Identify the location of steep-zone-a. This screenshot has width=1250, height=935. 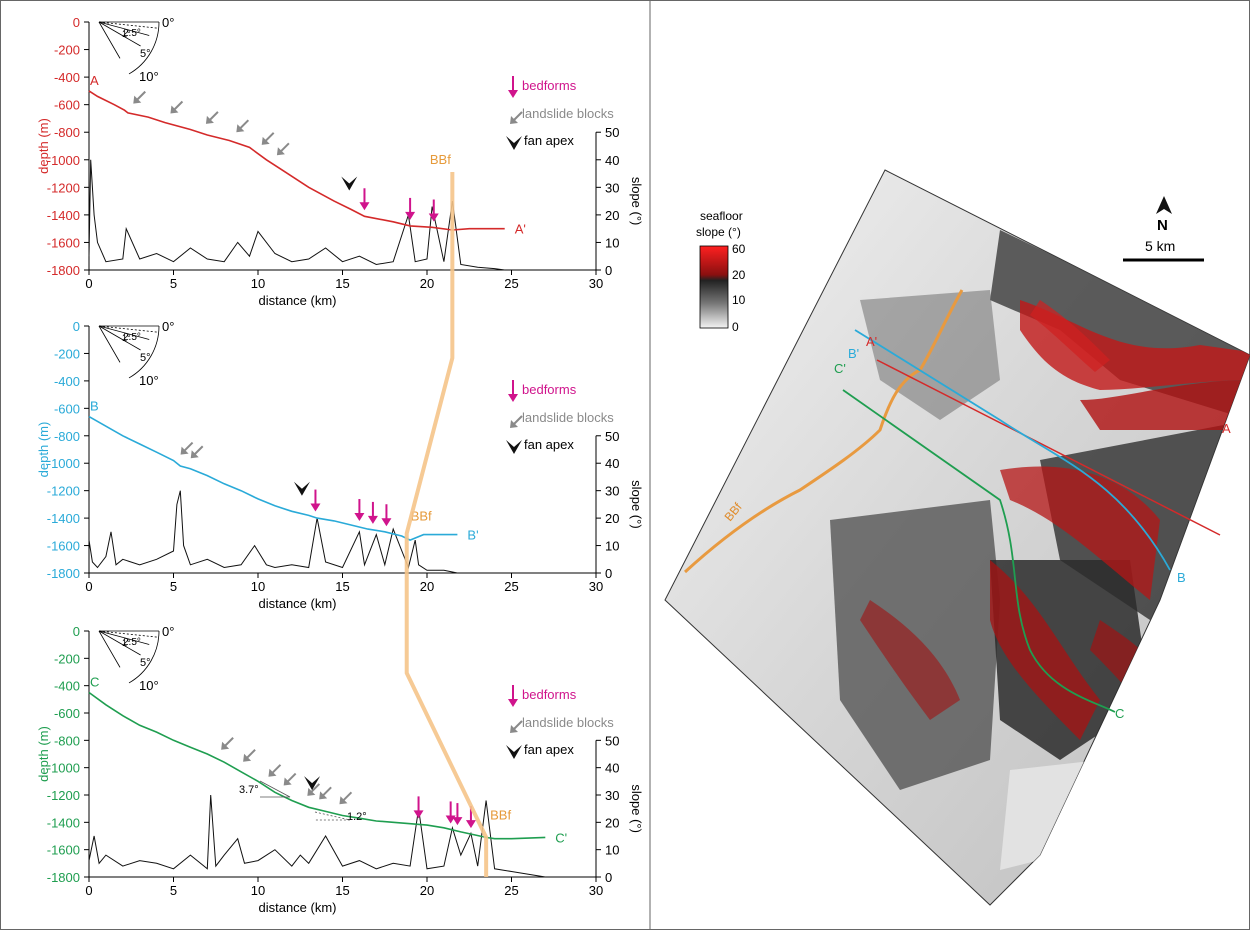
(1135, 345).